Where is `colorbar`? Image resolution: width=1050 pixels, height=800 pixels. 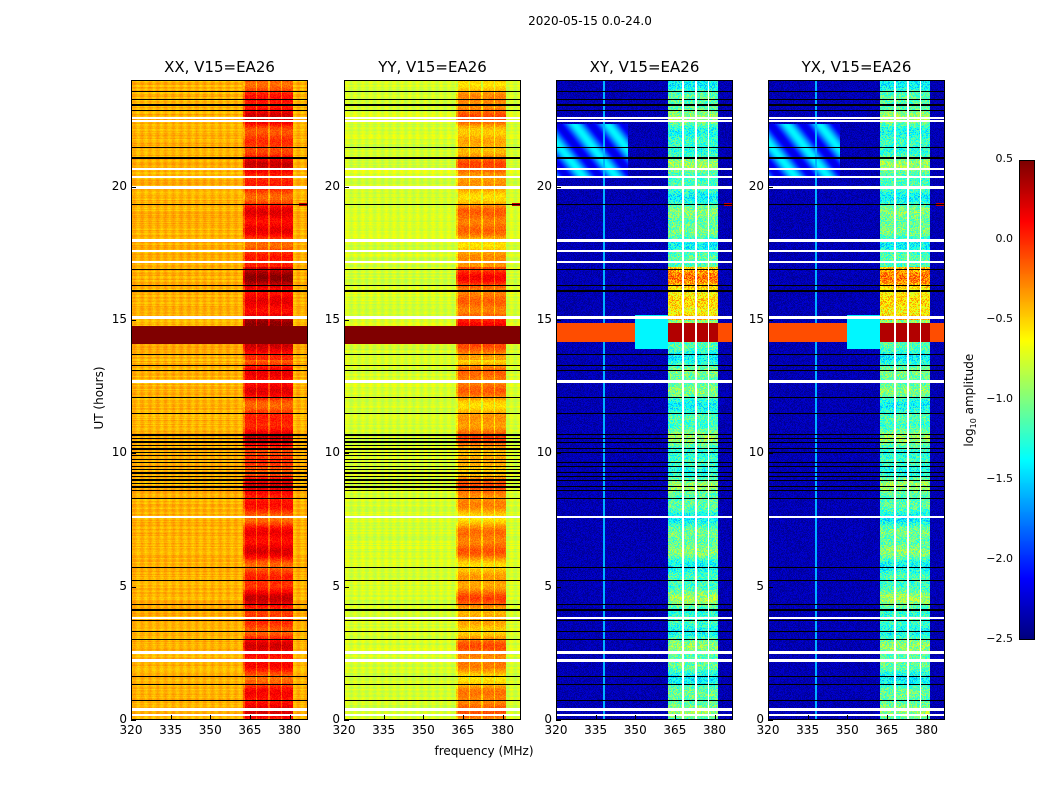
colorbar is located at coordinates (1027, 400).